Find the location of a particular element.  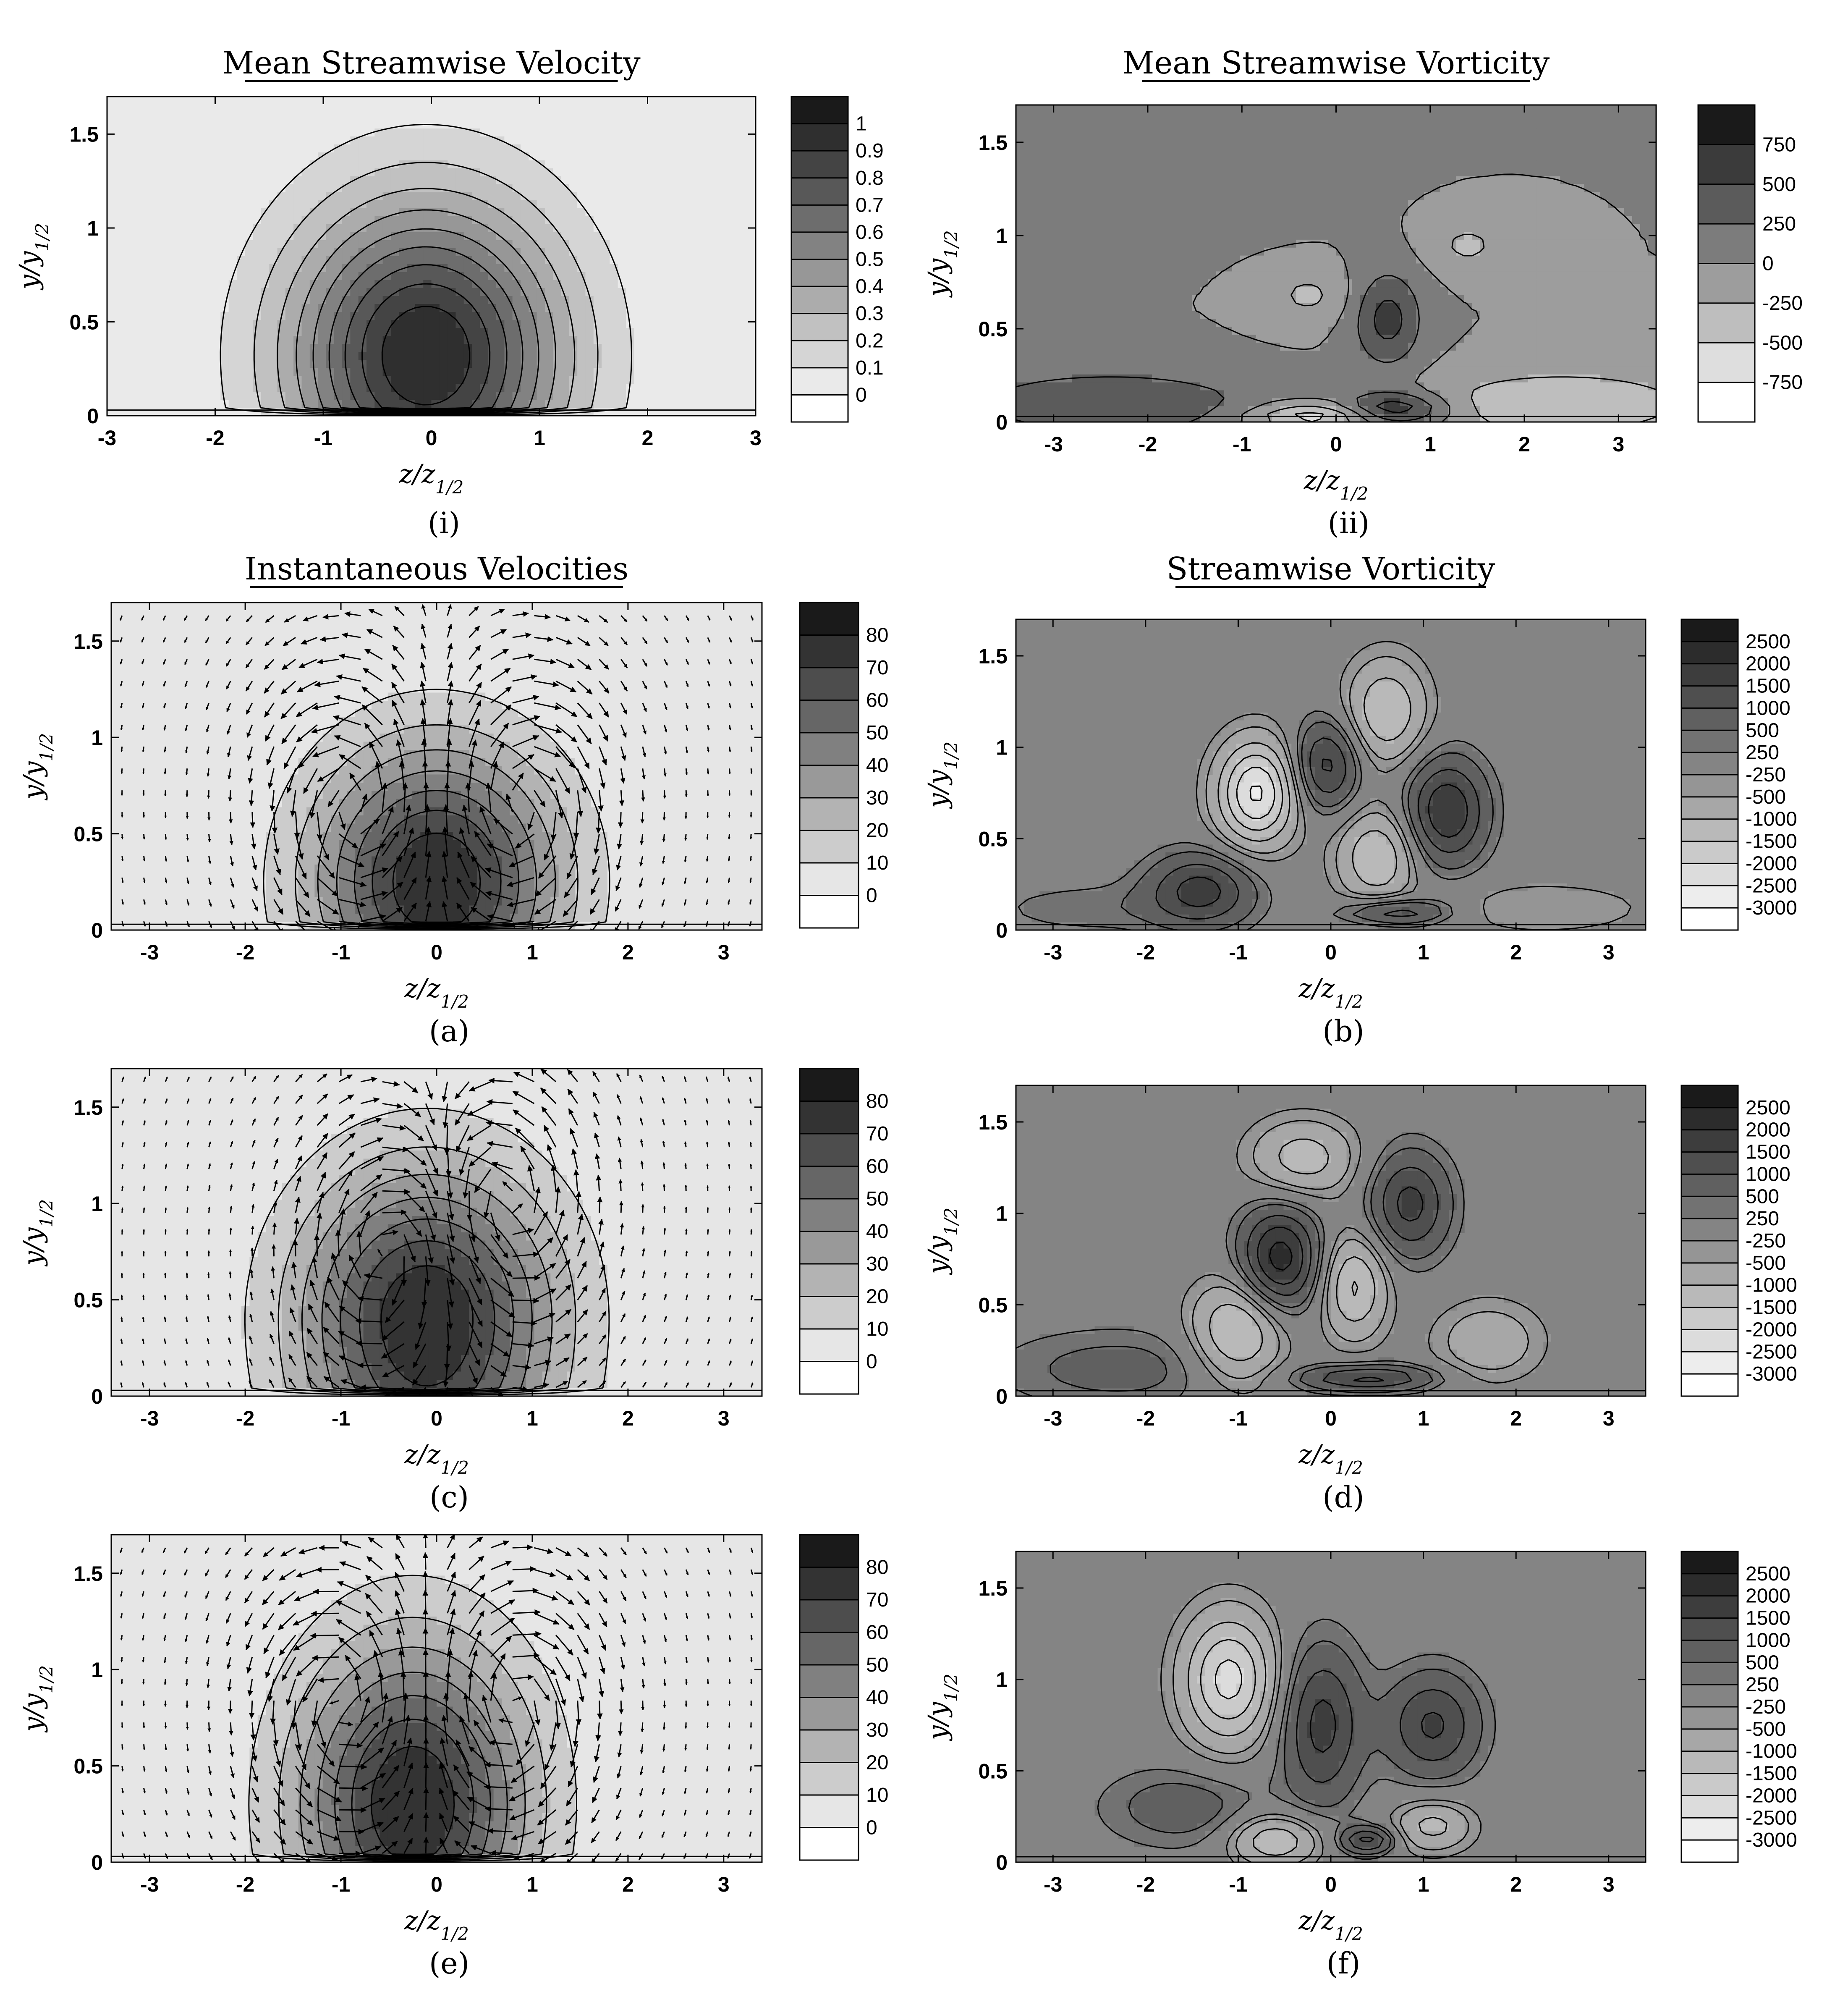

colorbar-label: 1000 is located at coordinates (1768, 1174).